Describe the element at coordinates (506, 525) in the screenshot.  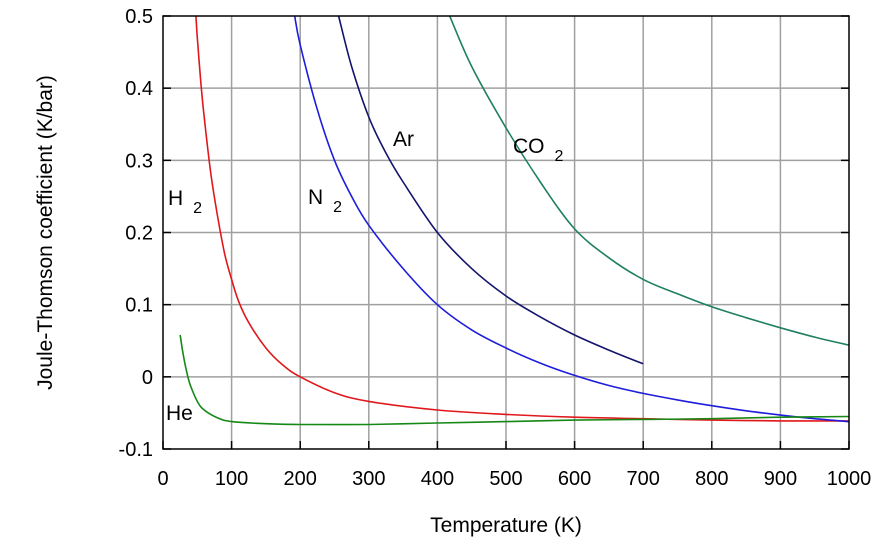
I see `x-axis-title: Temperature (K)` at that location.